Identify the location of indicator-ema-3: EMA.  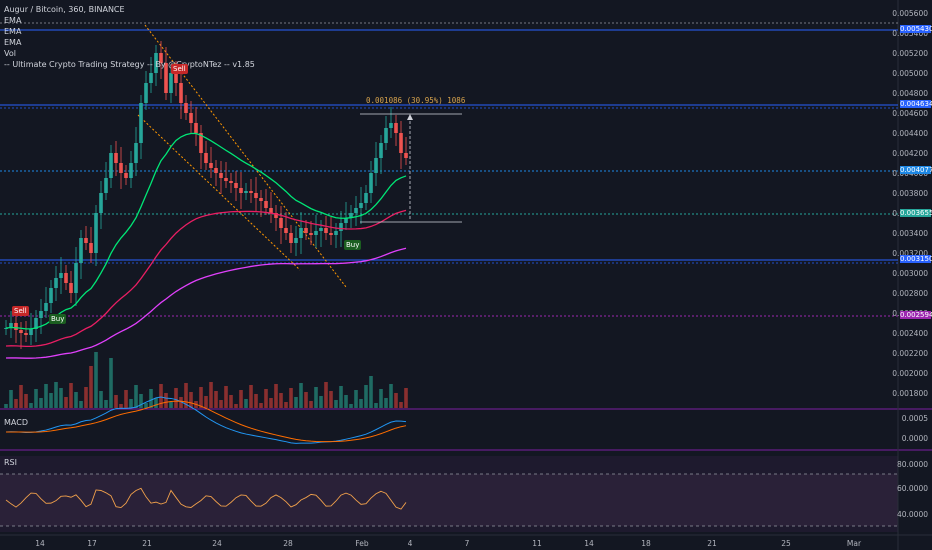
(13, 42).